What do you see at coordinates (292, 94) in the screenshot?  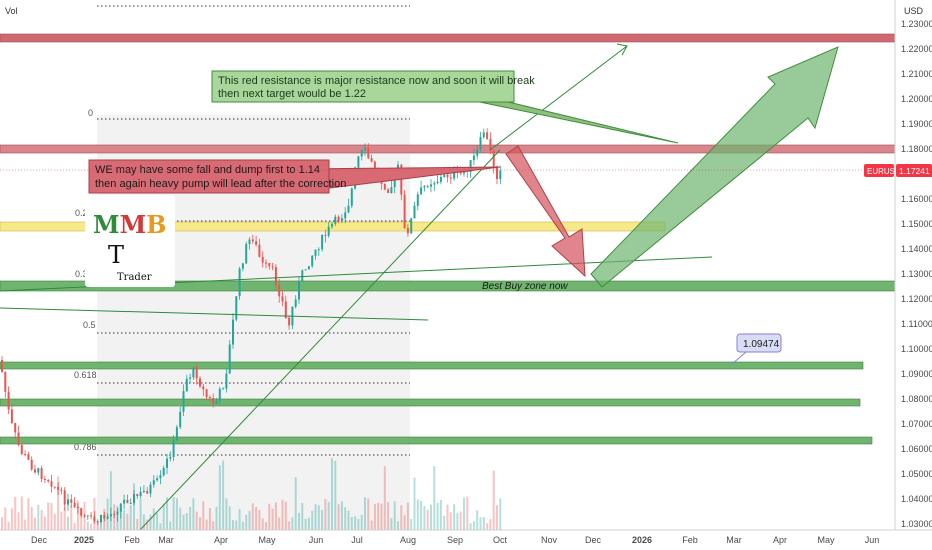 I see `resistance-note-line2: then next target would be 1.22` at bounding box center [292, 94].